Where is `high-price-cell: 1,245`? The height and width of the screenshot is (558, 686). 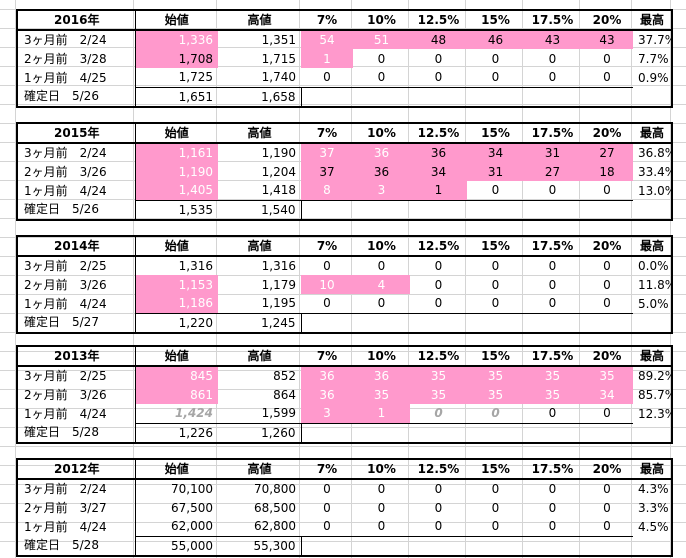
high-price-cell: 1,245 is located at coordinates (260, 322).